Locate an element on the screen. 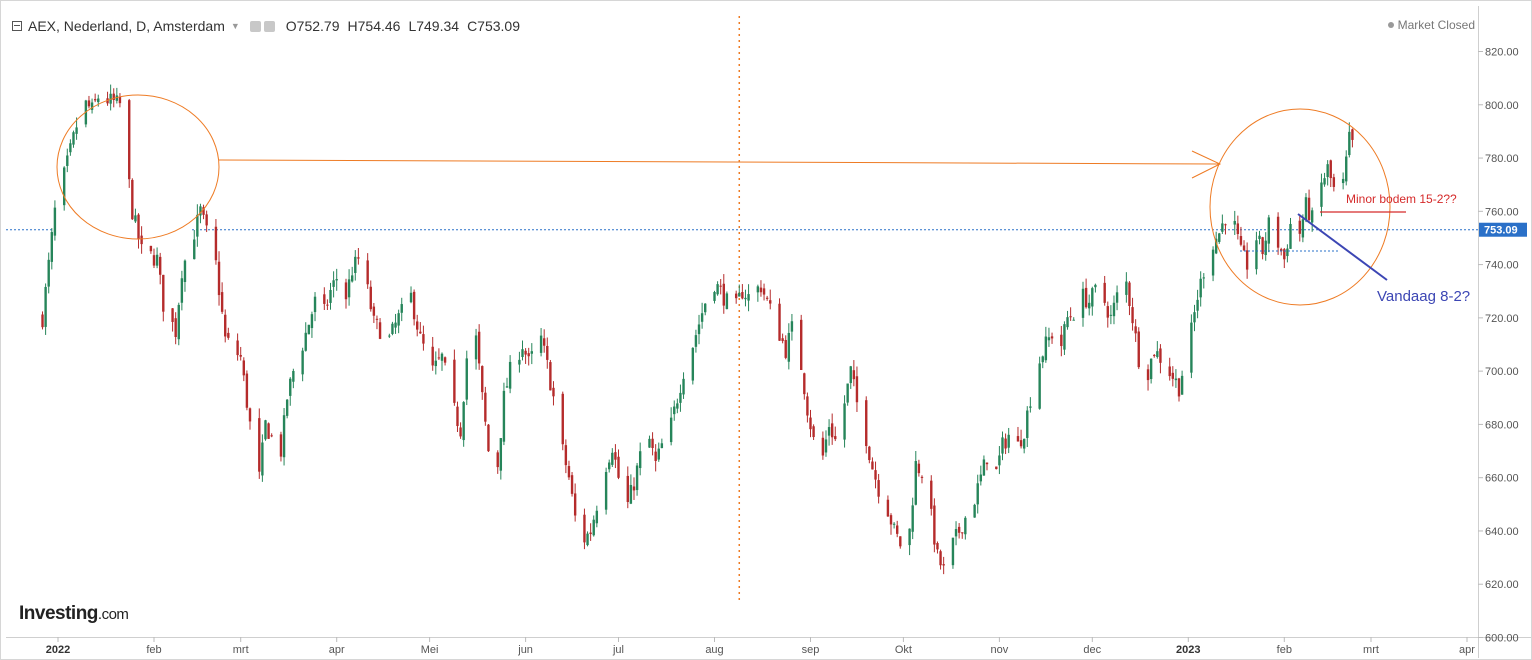  gear-icon is located at coordinates (255, 26).